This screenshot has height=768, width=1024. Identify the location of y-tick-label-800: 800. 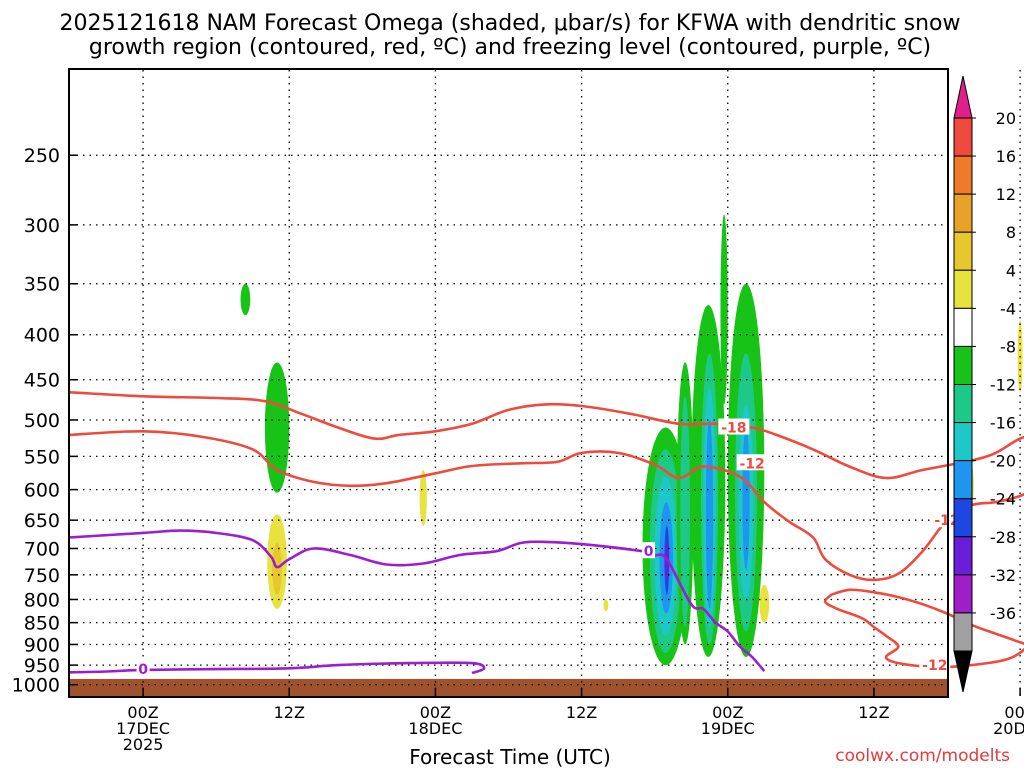
(42, 600).